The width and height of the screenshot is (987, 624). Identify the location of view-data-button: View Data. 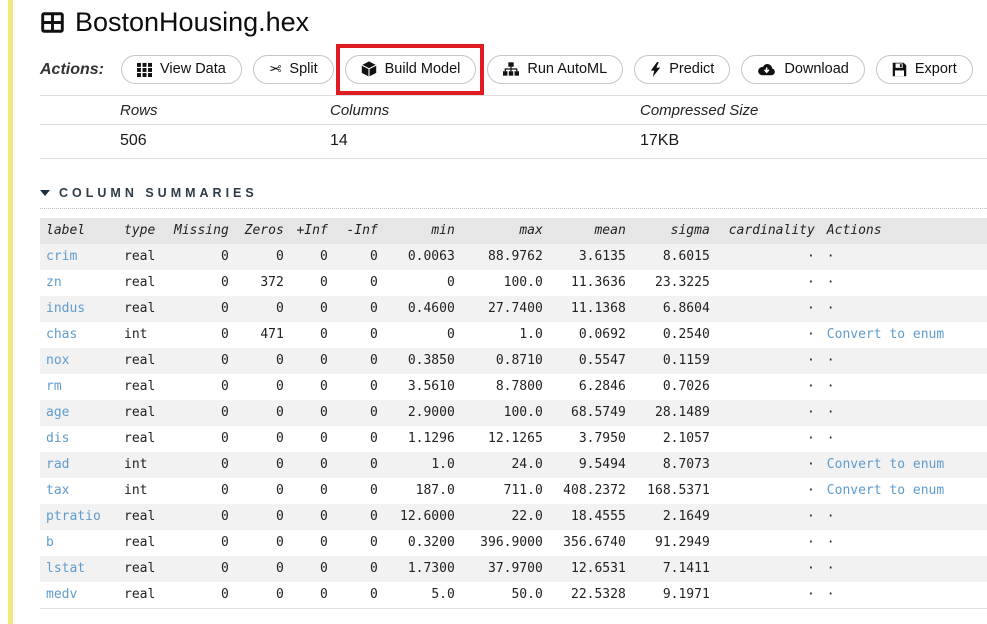
(181, 69).